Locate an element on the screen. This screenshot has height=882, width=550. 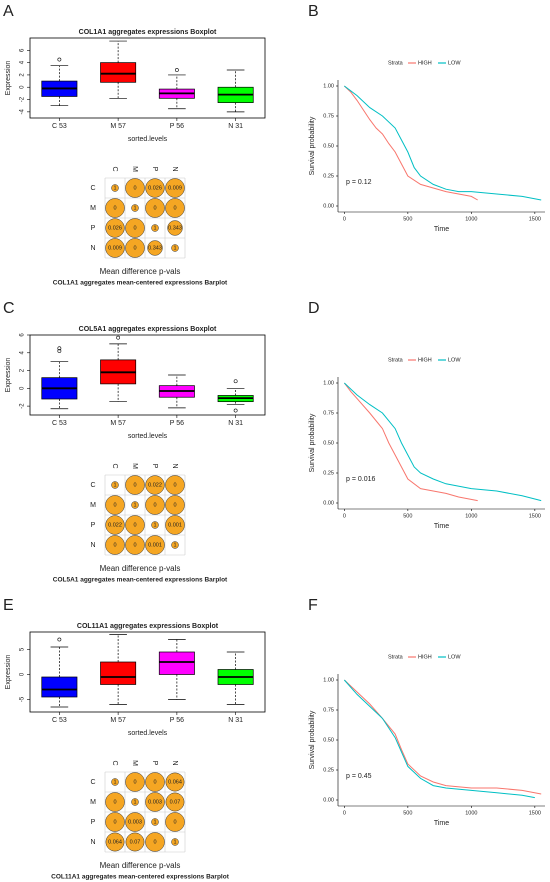
panel-label: F is located at coordinates (313, 605).